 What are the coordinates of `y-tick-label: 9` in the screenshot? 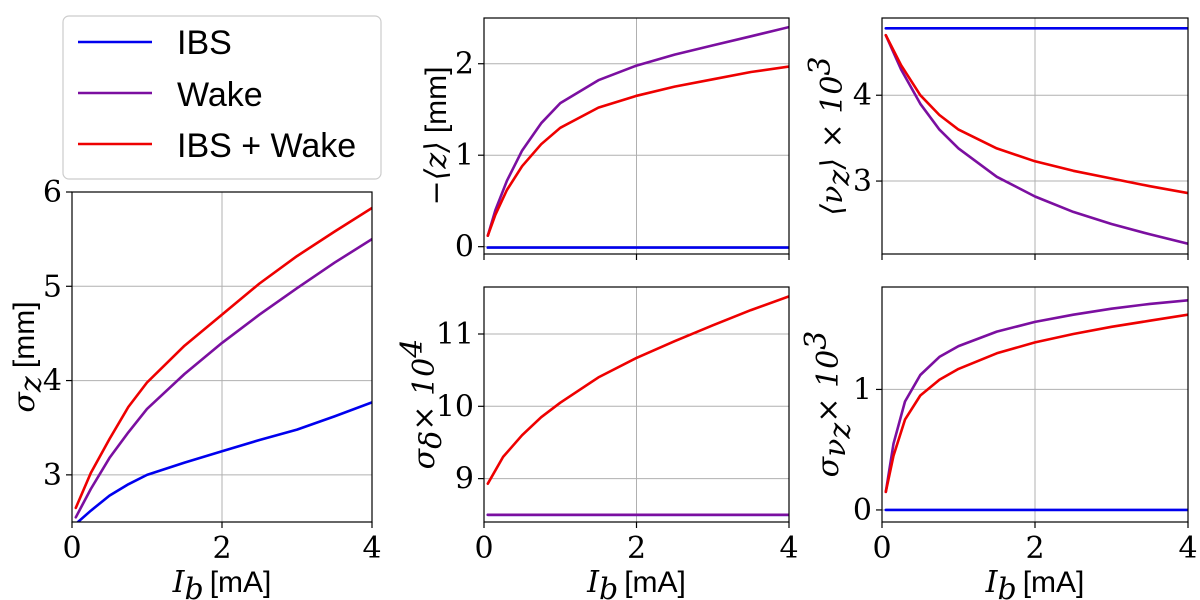 It's located at (464, 479).